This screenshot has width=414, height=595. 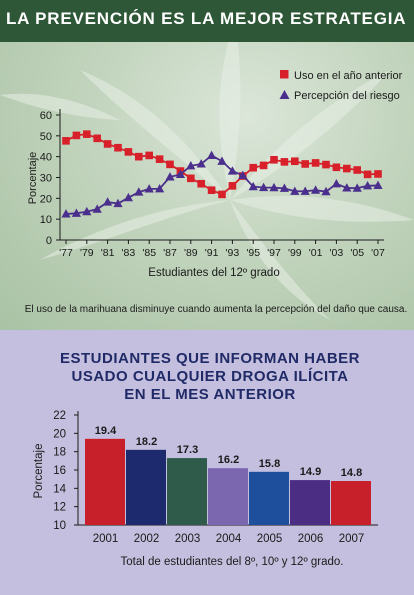 What do you see at coordinates (352, 539) in the screenshot?
I see `x-tick-label: 2007` at bounding box center [352, 539].